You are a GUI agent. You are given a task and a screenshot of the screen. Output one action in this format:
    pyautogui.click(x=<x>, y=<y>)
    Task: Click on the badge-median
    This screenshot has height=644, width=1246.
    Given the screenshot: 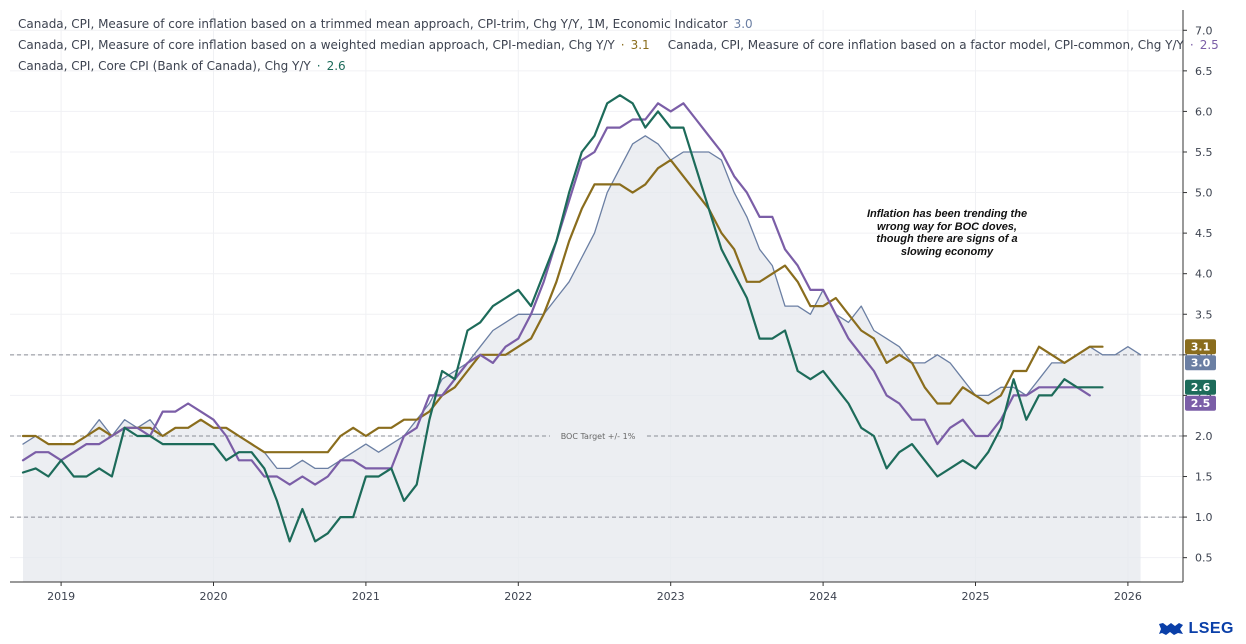 What is the action you would take?
    pyautogui.click(x=1200, y=347)
    